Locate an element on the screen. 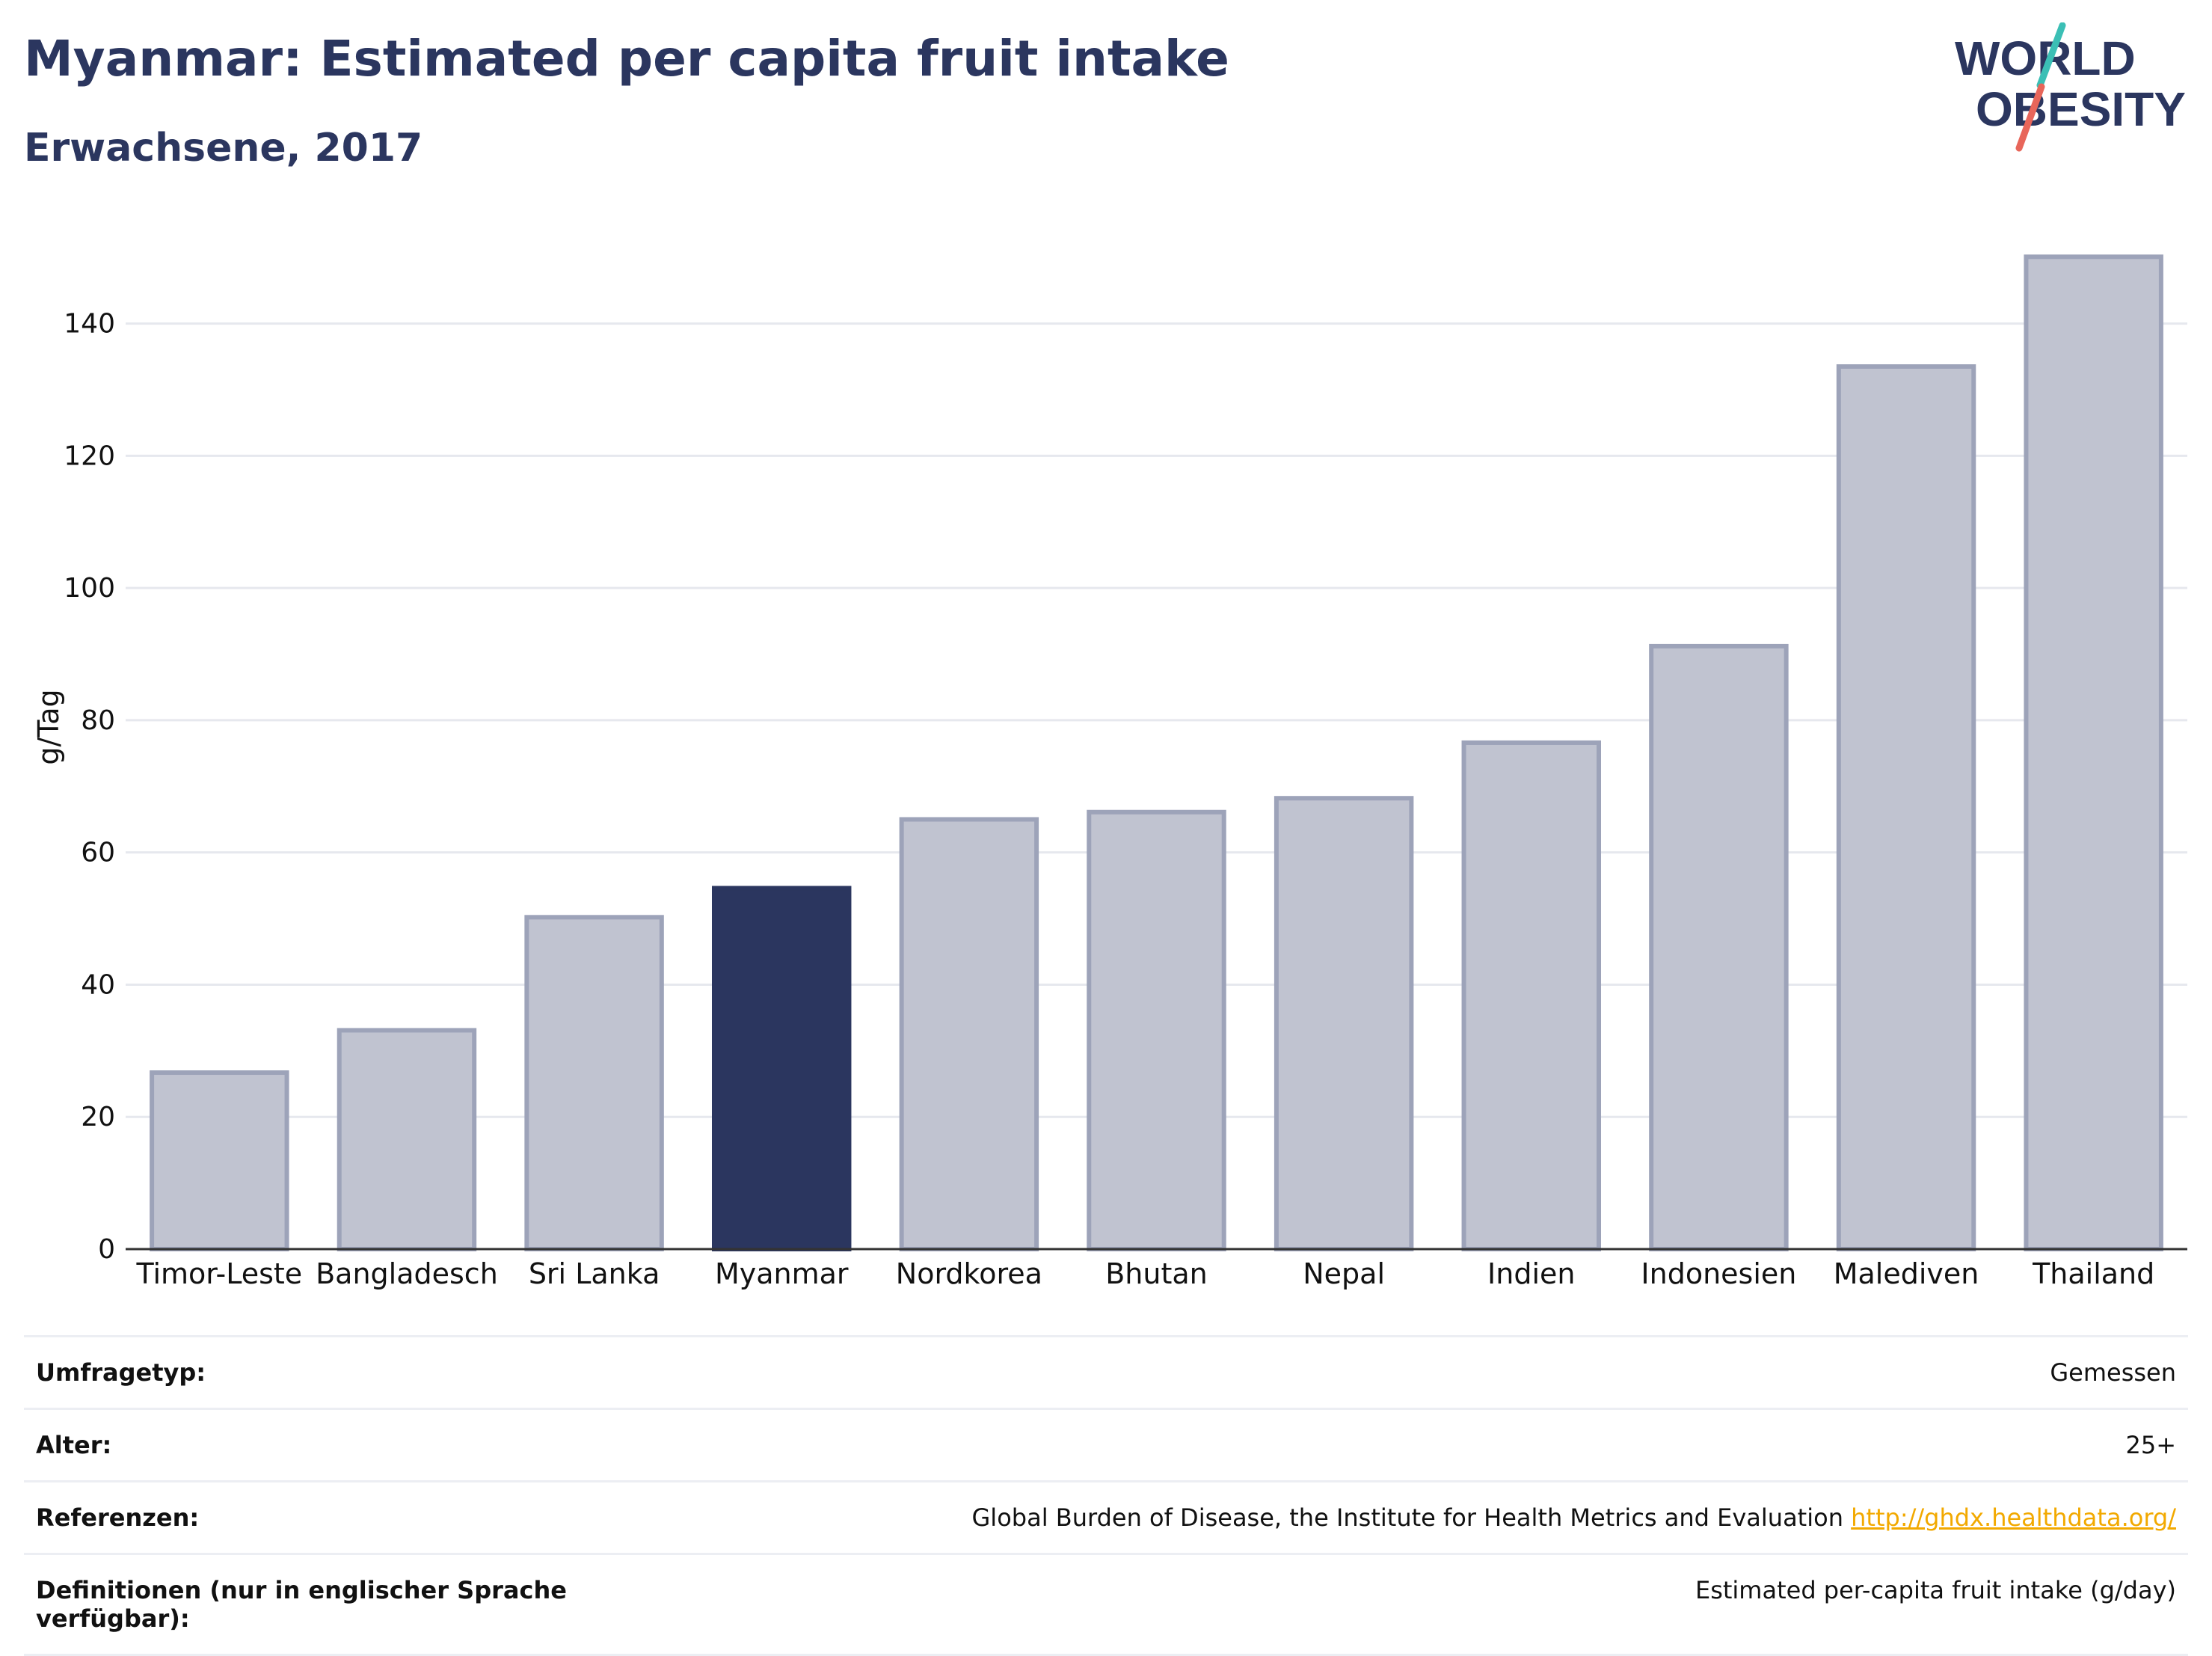  bar-bangladesch is located at coordinates (407, 1139).